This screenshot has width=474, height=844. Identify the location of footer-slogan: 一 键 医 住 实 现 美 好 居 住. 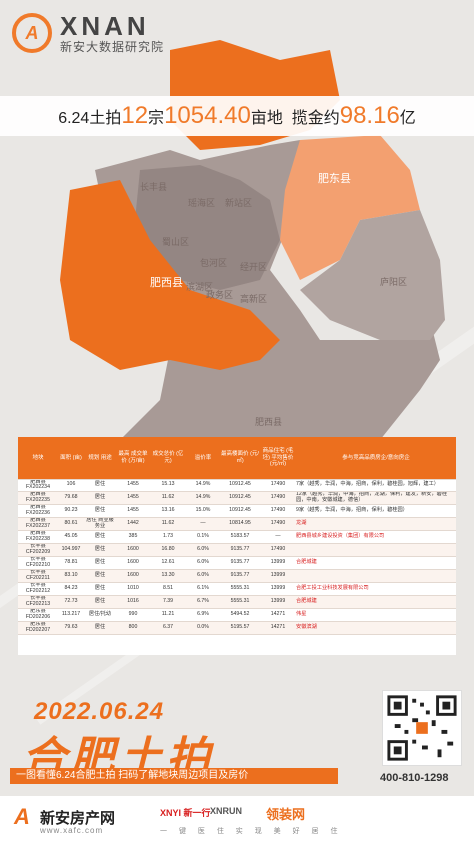
(251, 831).